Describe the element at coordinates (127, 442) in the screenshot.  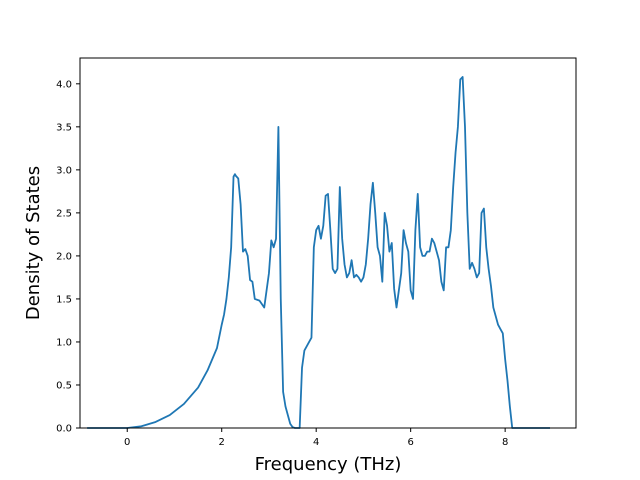
I see `x-tick-label: 0` at that location.